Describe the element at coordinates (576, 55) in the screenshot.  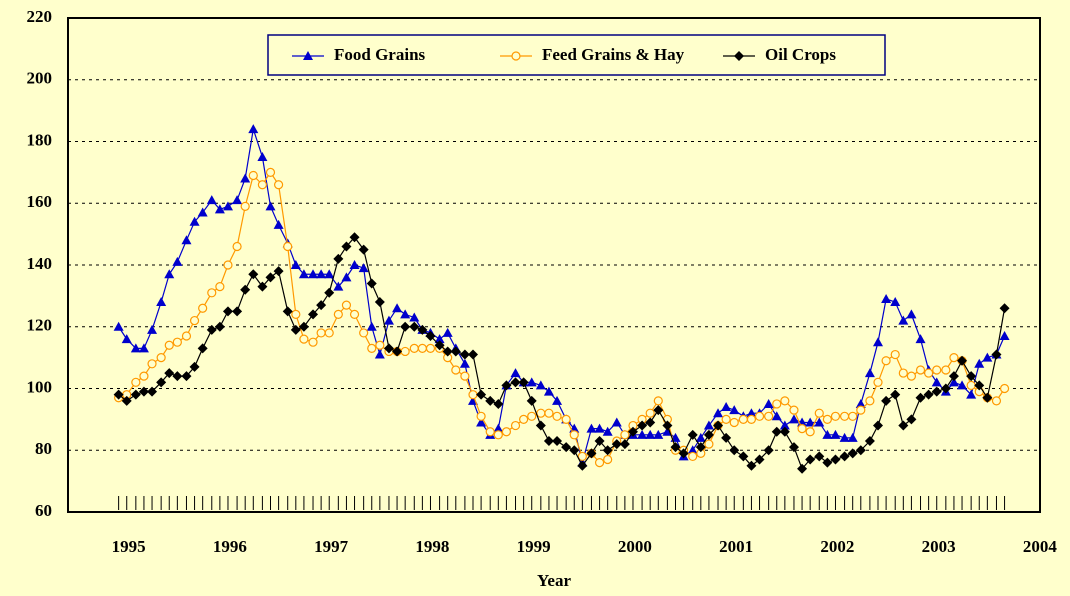
I see `legend` at that location.